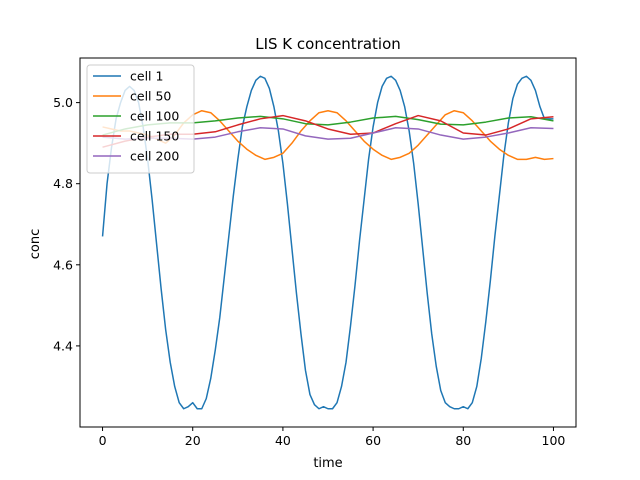 The image size is (640, 480). I want to click on legend-label: cell 1, so click(146, 76).